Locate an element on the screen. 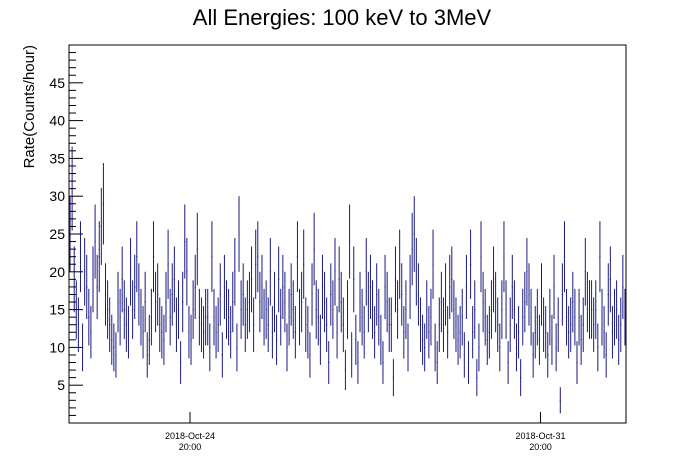 The height and width of the screenshot is (472, 696). y-tick-label: 35 is located at coordinates (57, 158).